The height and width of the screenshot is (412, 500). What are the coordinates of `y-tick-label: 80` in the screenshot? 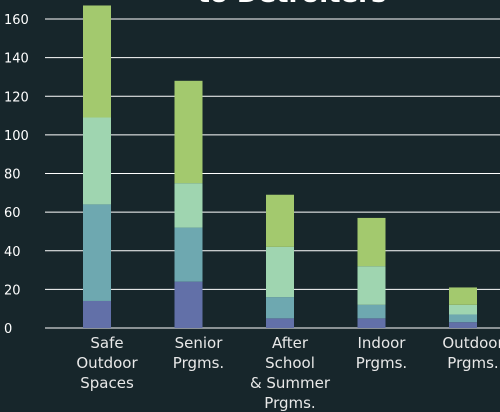 It's located at (12, 175).